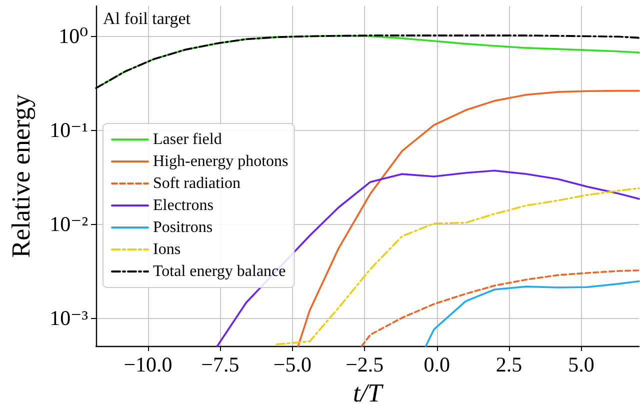 Image resolution: width=640 pixels, height=411 pixels. Describe the element at coordinates (187, 139) in the screenshot. I see `legend-label: Laser field` at that location.